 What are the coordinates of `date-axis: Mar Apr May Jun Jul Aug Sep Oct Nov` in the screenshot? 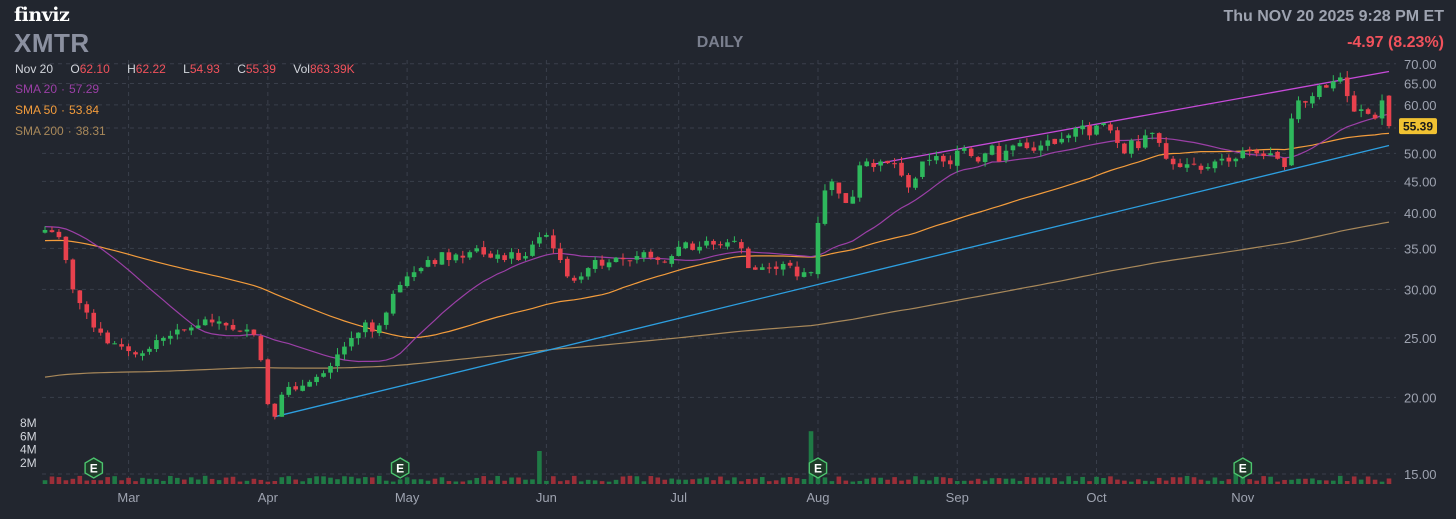 It's located at (685, 497).